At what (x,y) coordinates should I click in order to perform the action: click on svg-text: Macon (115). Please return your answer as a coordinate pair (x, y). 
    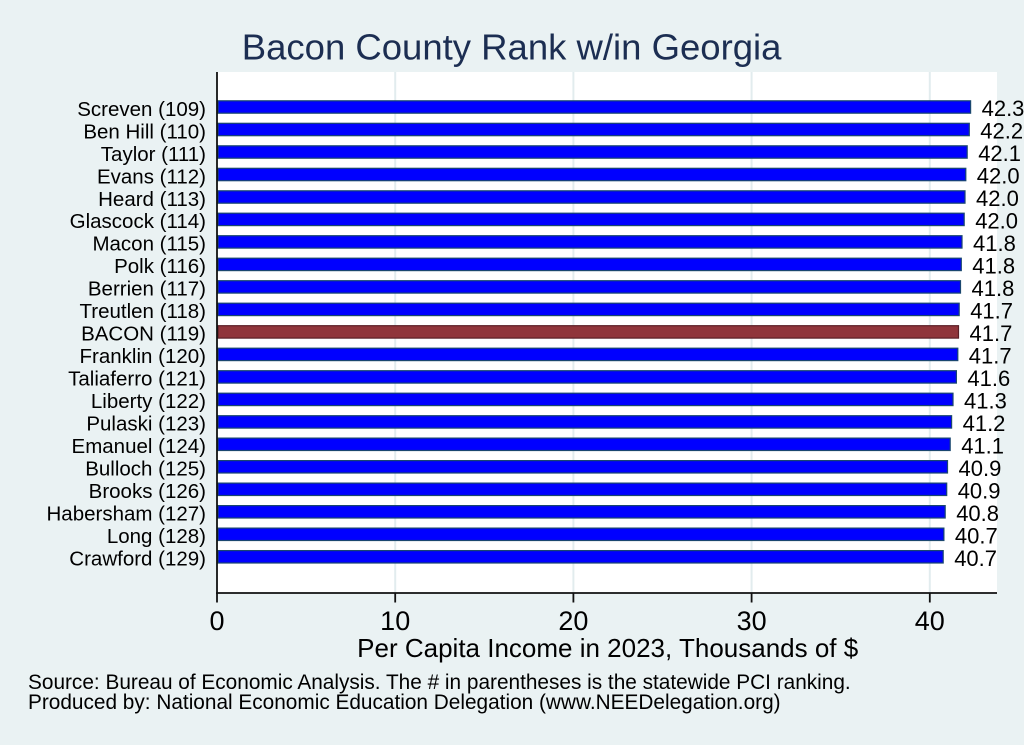
    Looking at the image, I should click on (149, 244).